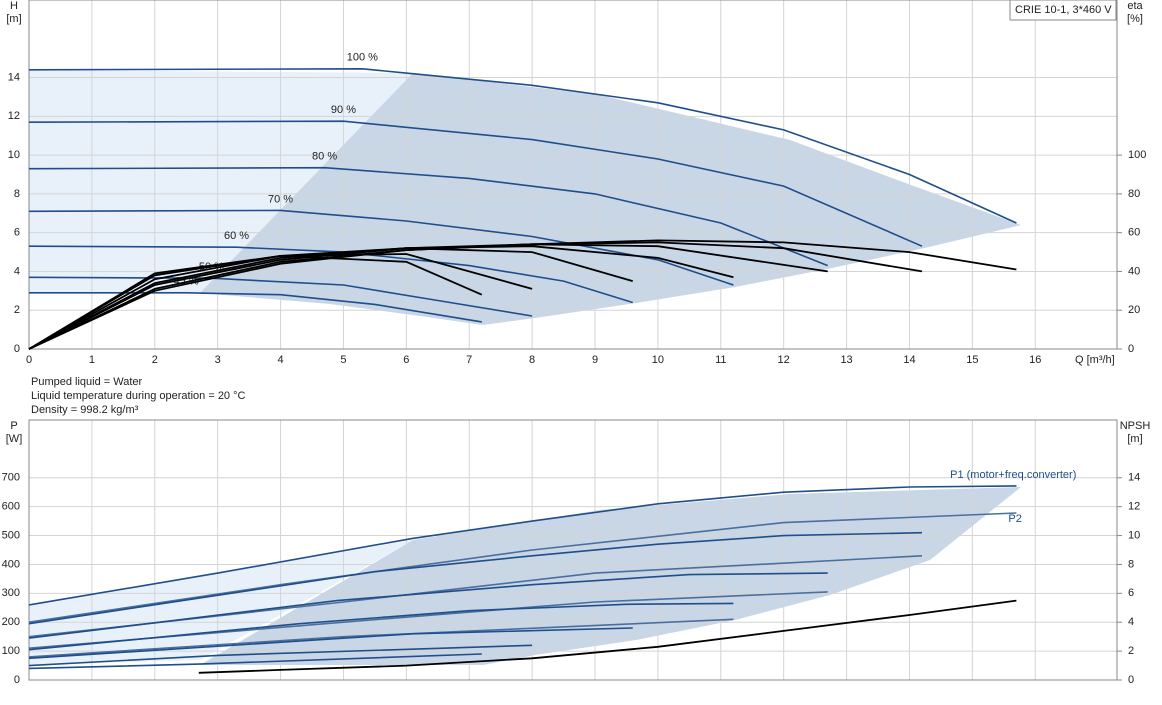  Describe the element at coordinates (11, 622) in the screenshot. I see `y-tick-label: 200` at that location.